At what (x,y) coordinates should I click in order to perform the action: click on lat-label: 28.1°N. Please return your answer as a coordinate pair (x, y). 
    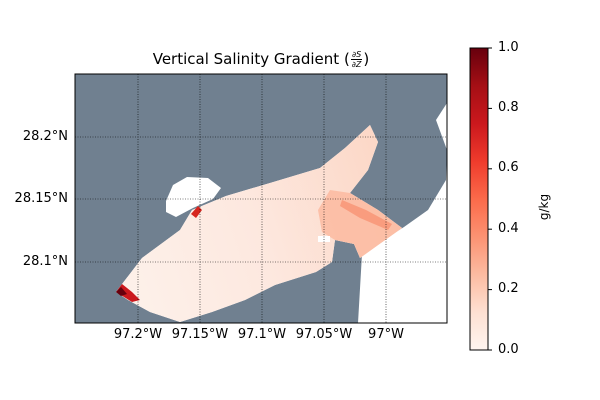
    Looking at the image, I should click on (45, 261).